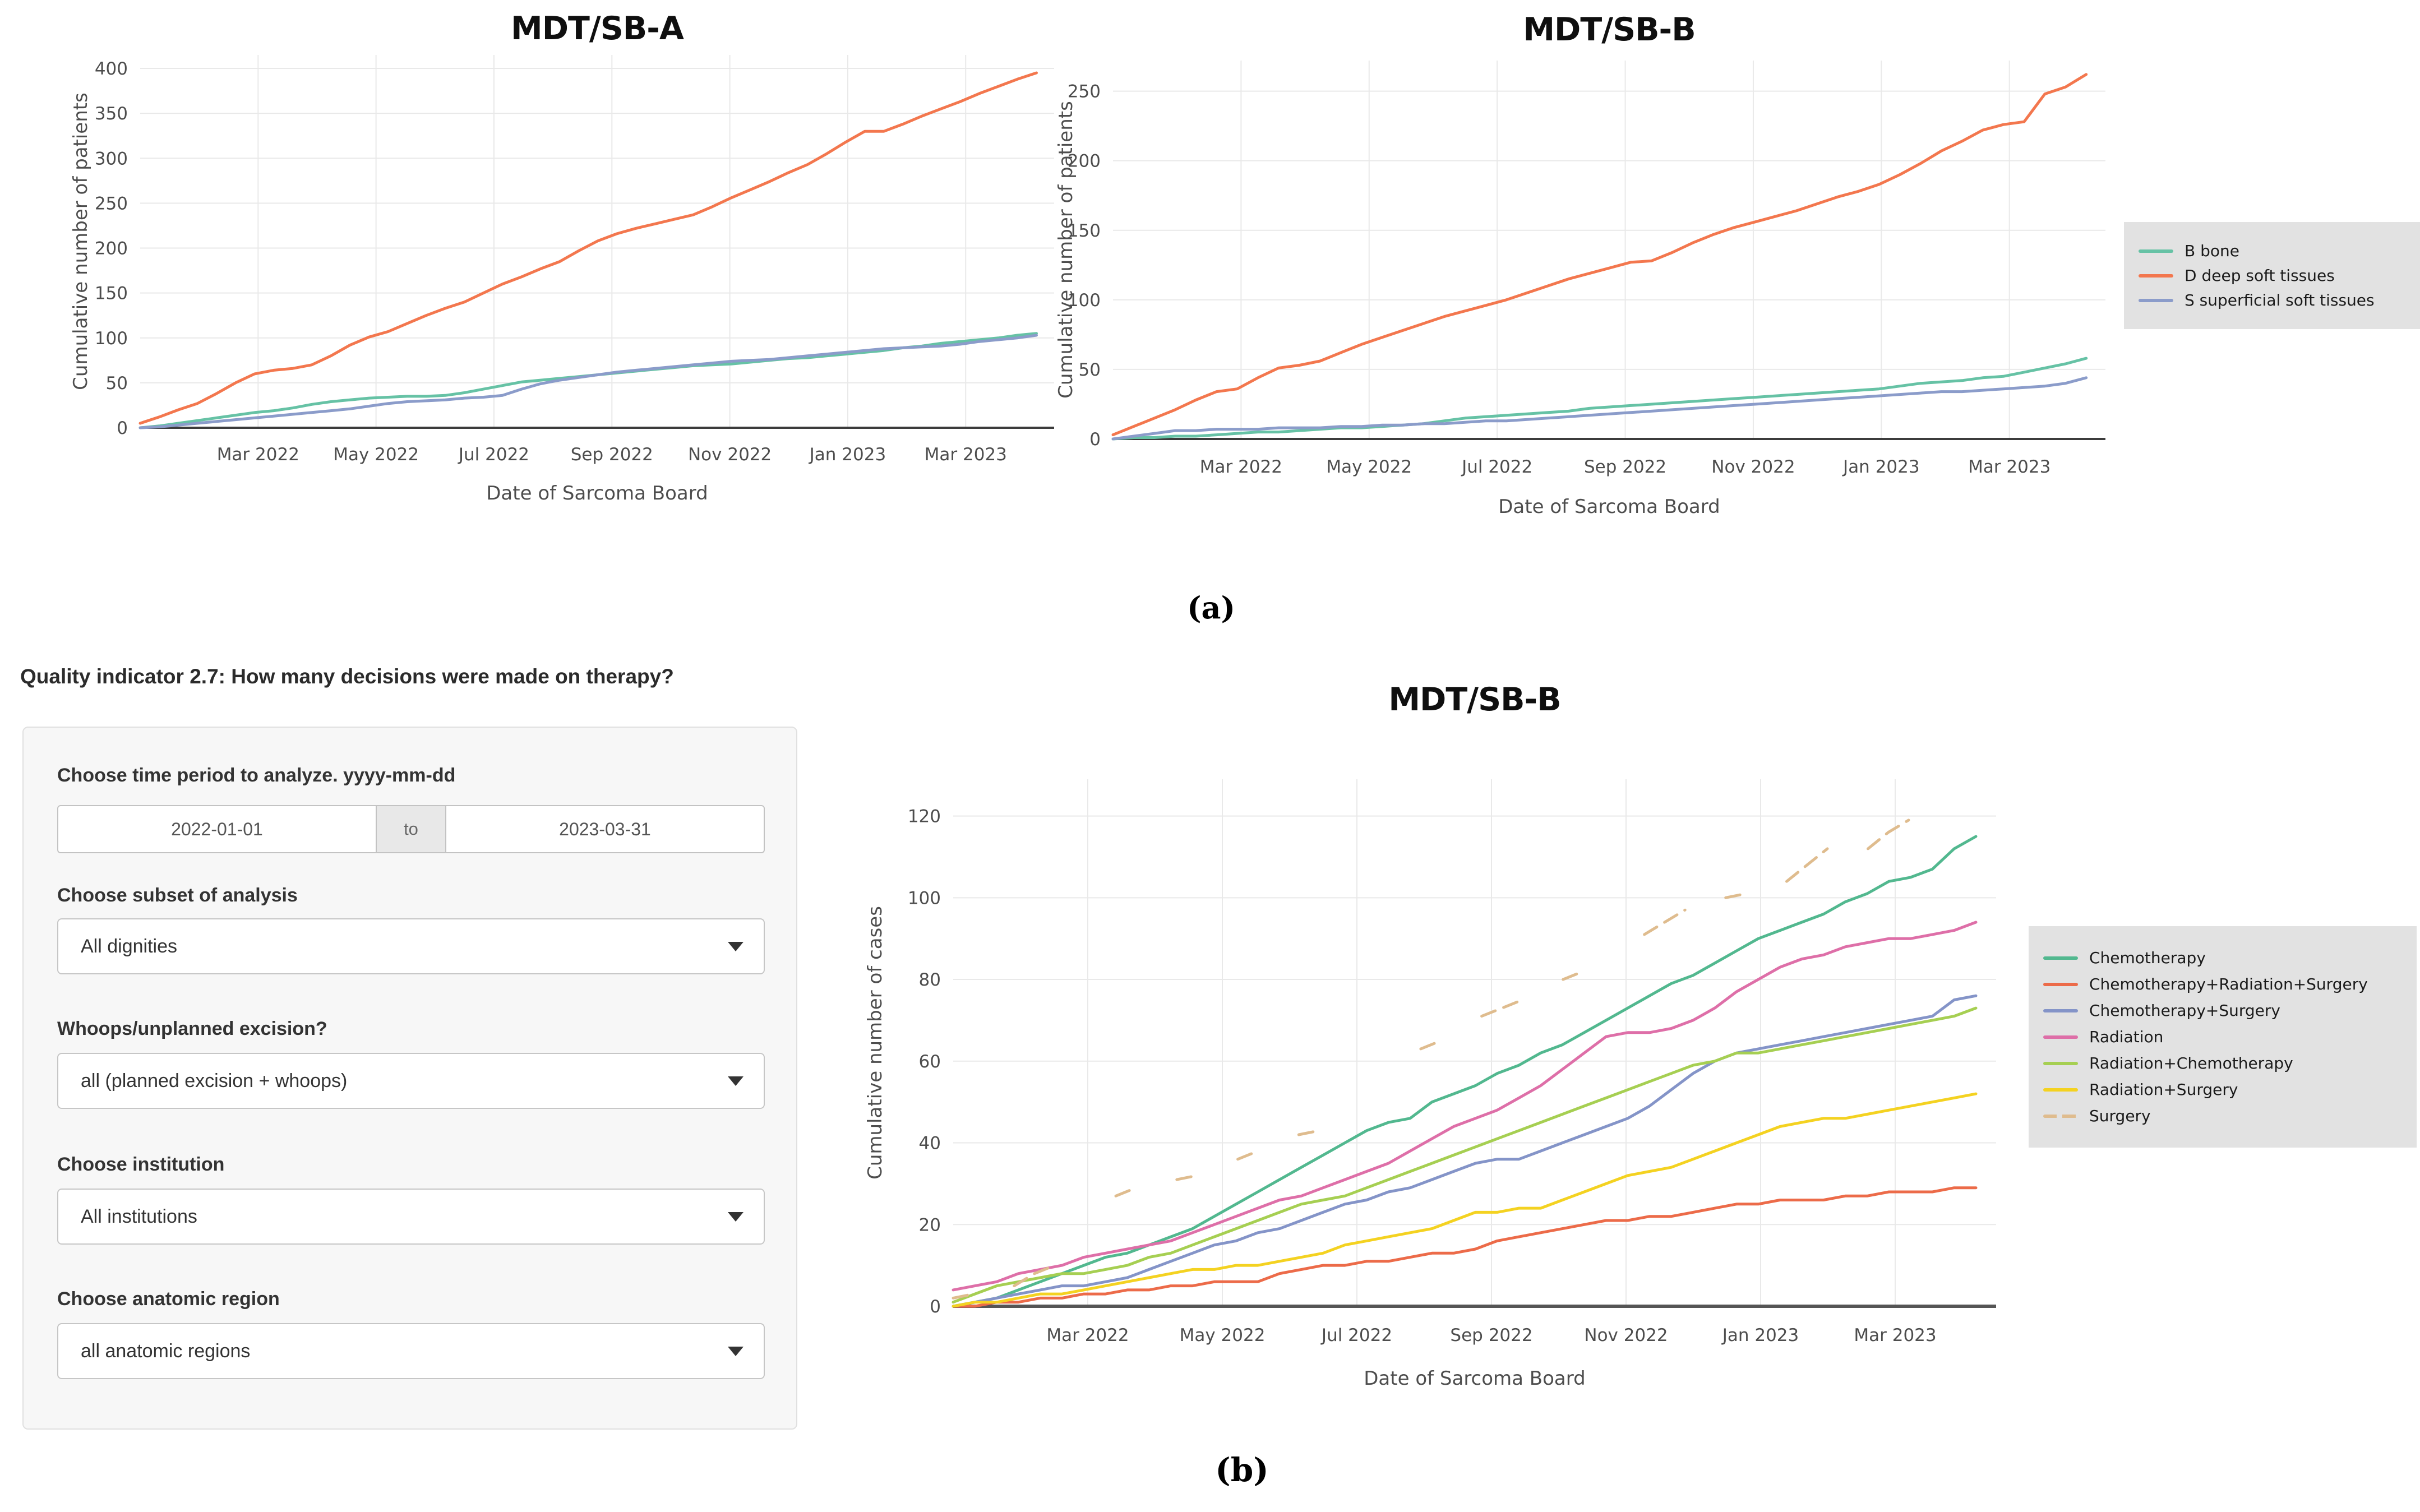 Image resolution: width=2420 pixels, height=1512 pixels. Describe the element at coordinates (2061, 958) in the screenshot. I see `legend-swatch-chemotherapy` at that location.